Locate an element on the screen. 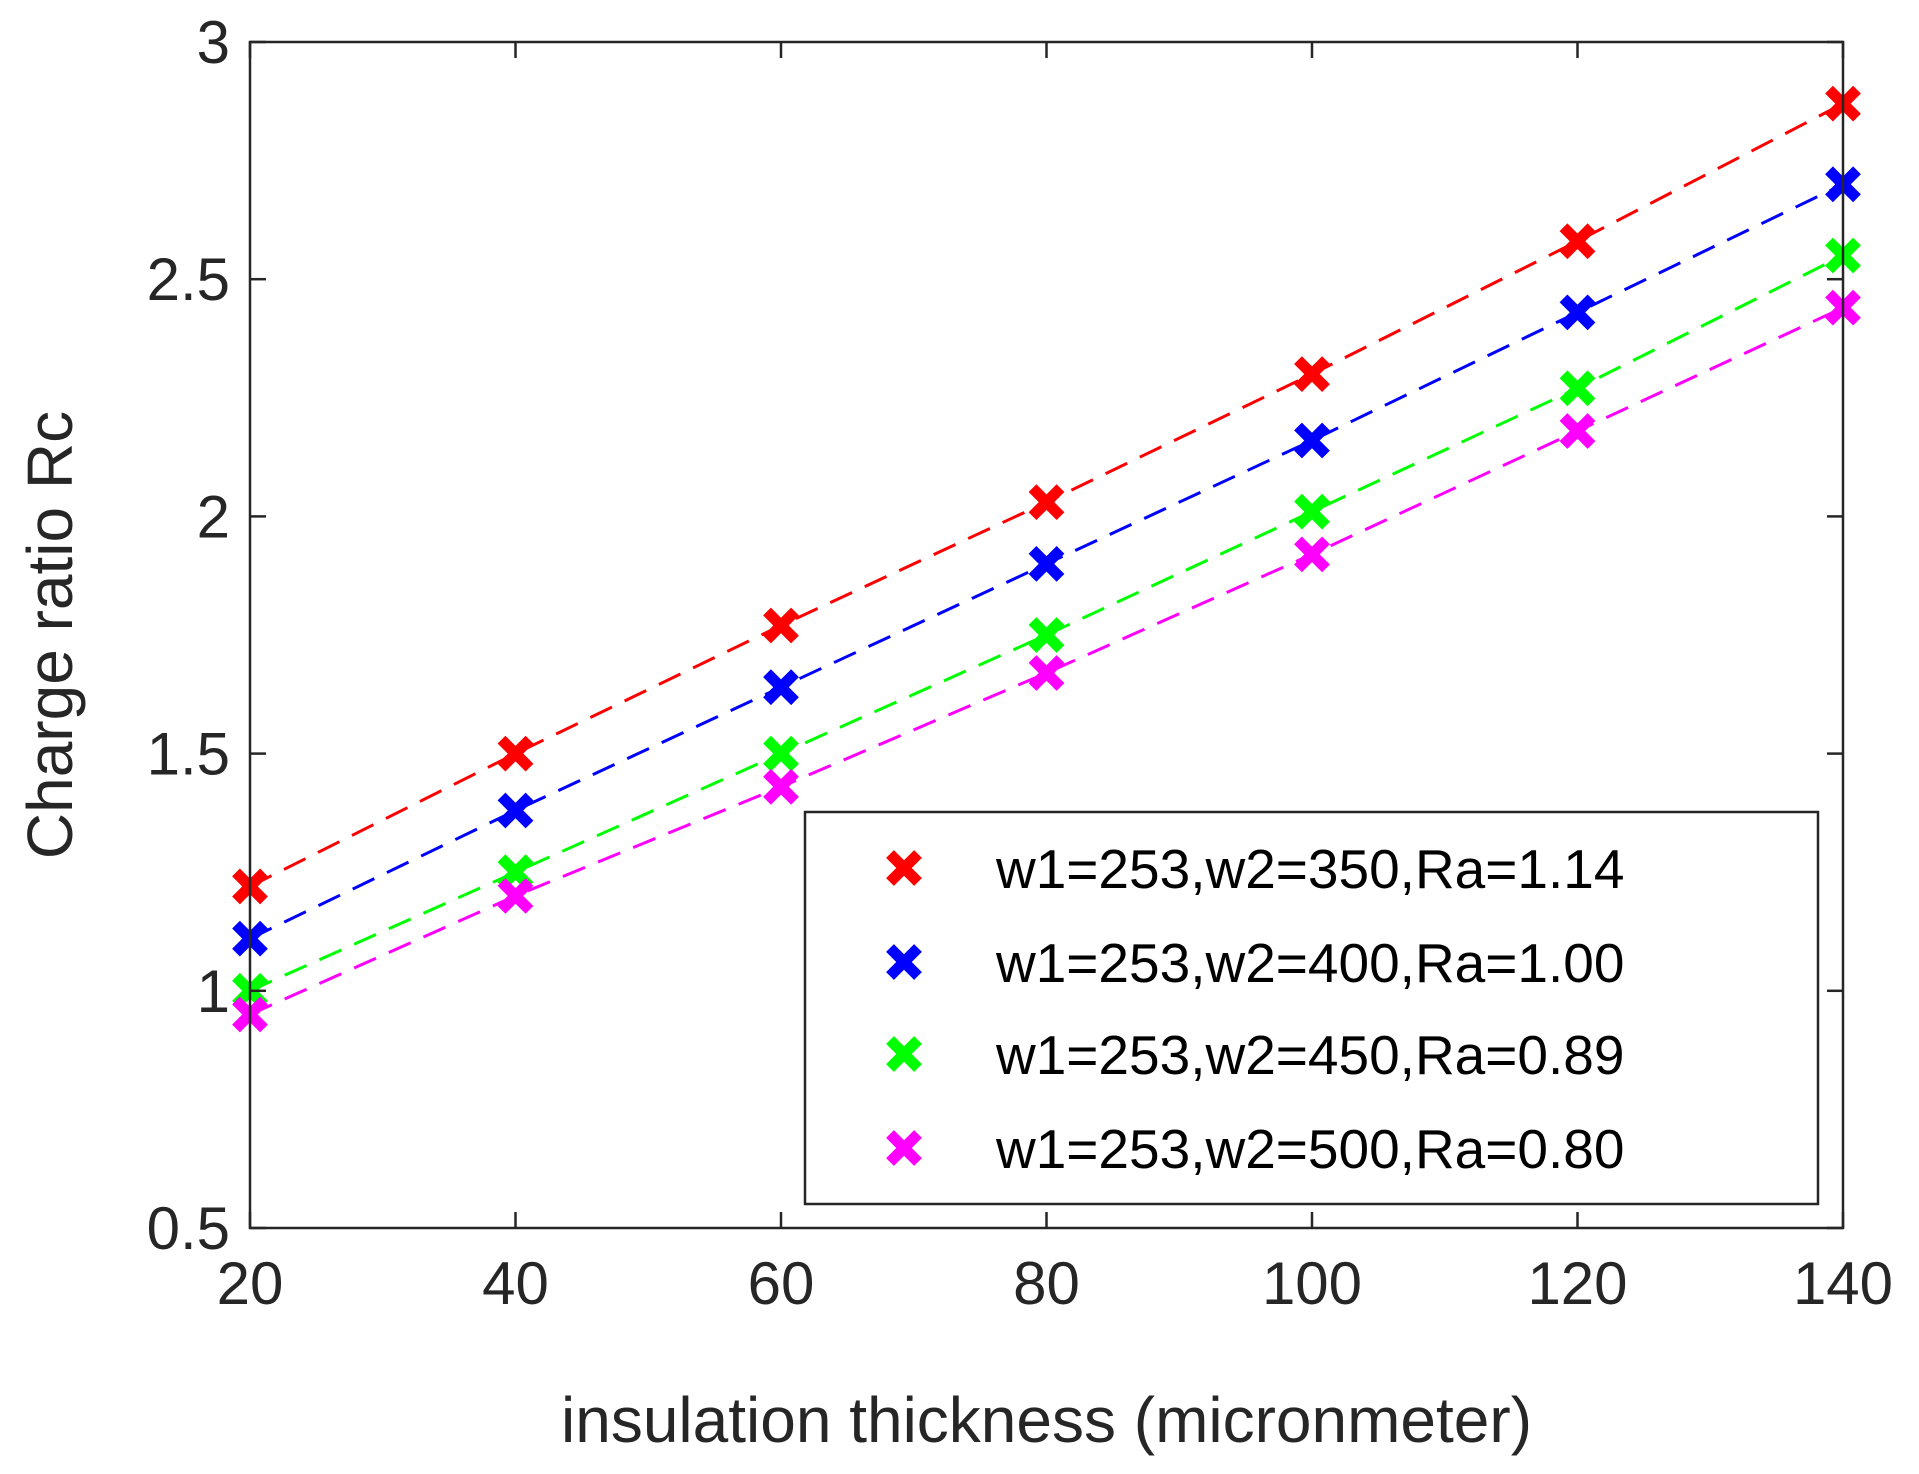 This screenshot has height=1474, width=1919. y-tick-label: 2 is located at coordinates (213, 516).